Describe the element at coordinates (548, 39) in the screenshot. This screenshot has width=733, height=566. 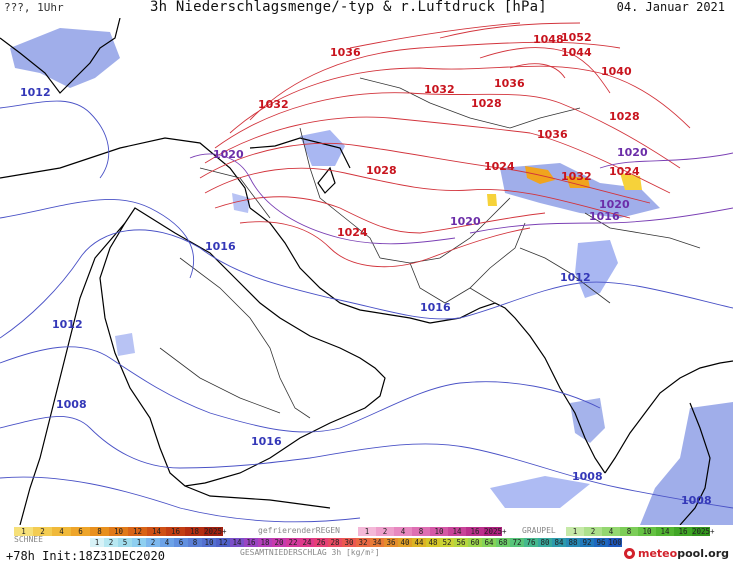
I see `isobar-label: 1048` at that location.